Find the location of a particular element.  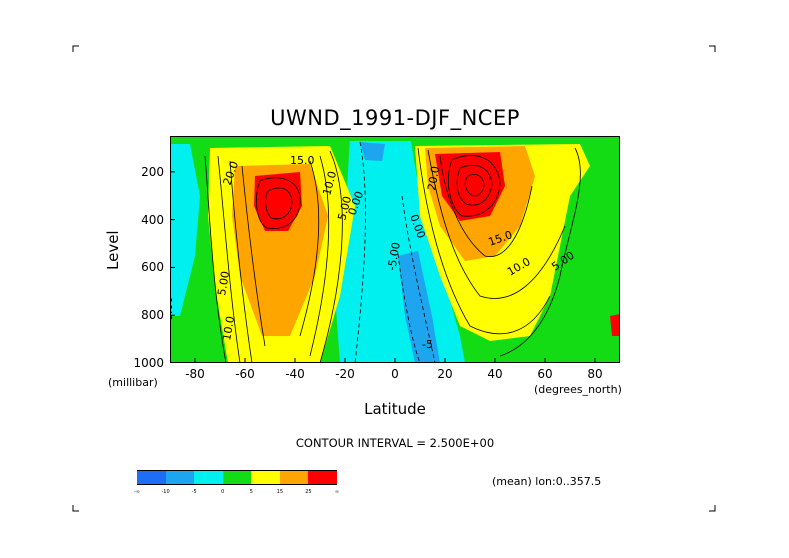

colorbar-label: ∞ is located at coordinates (337, 492).